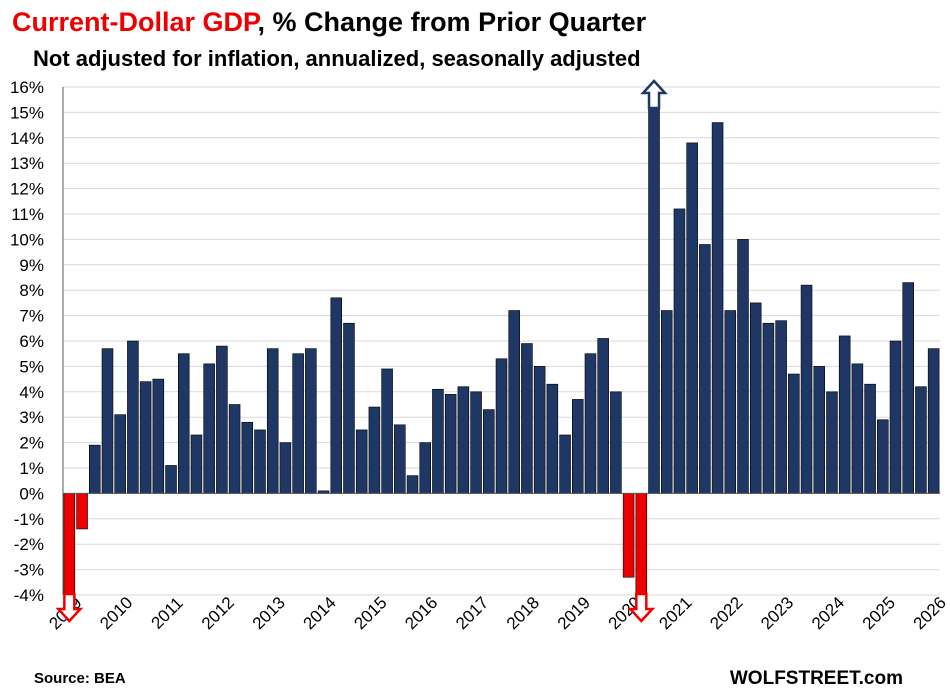 Image resolution: width=950 pixels, height=691 pixels. I want to click on chart-title-rest: , % Change from Prior Quarter, so click(452, 22).